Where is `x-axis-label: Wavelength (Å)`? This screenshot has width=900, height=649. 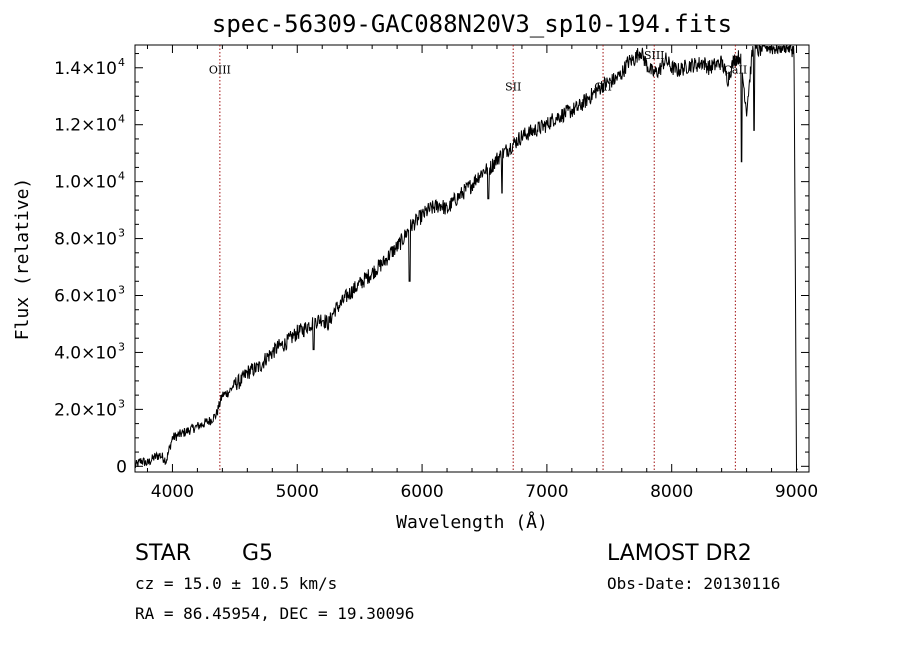 x-axis-label: Wavelength (Å) is located at coordinates (472, 522).